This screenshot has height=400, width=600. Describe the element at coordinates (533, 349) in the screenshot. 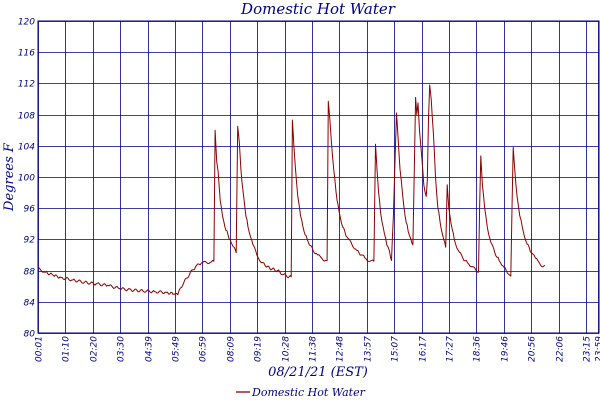

I see `x-tick-label: 20:56` at that location.